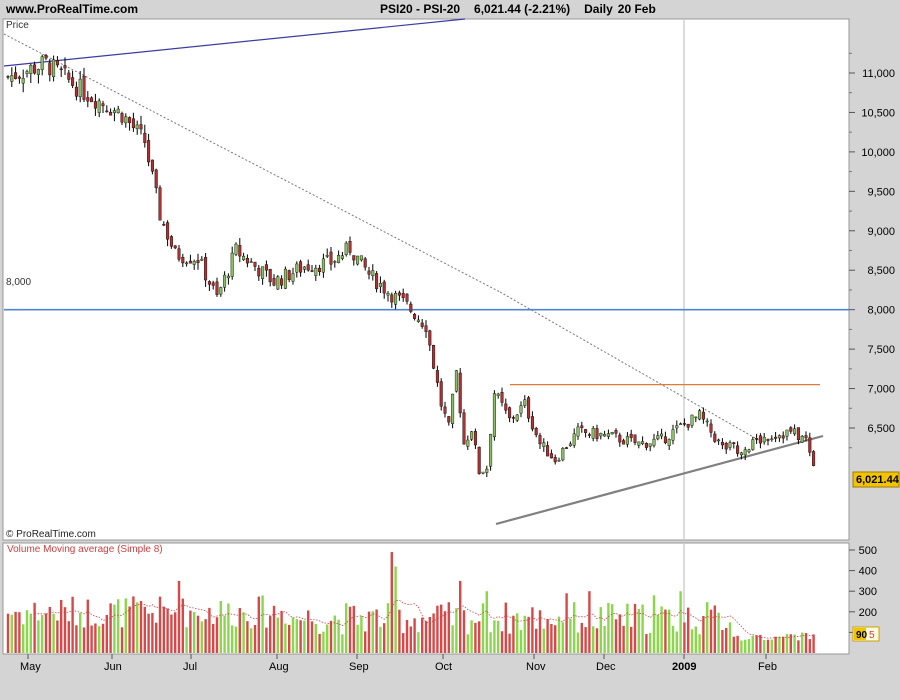 The width and height of the screenshot is (900, 700). Describe the element at coordinates (113, 667) in the screenshot. I see `x-tick-label: Jun` at that location.